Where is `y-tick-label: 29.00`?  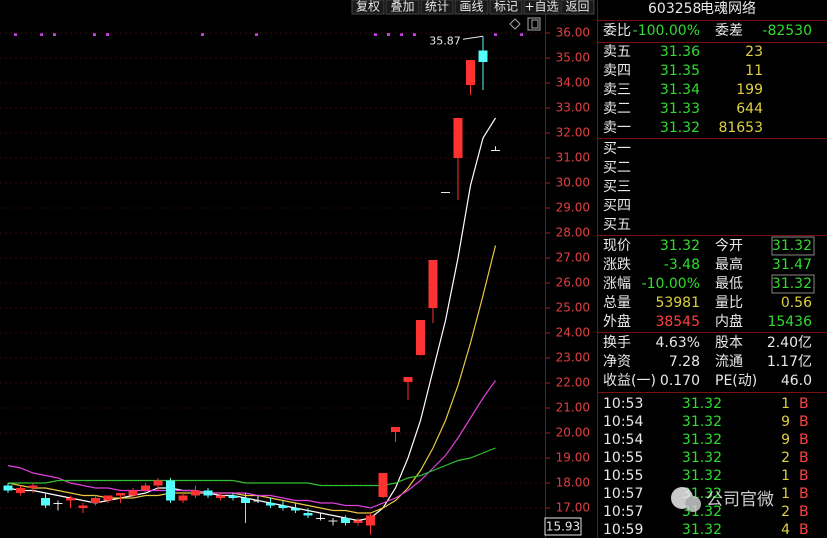
y-tick-label: 29.00 is located at coordinates (573, 208).